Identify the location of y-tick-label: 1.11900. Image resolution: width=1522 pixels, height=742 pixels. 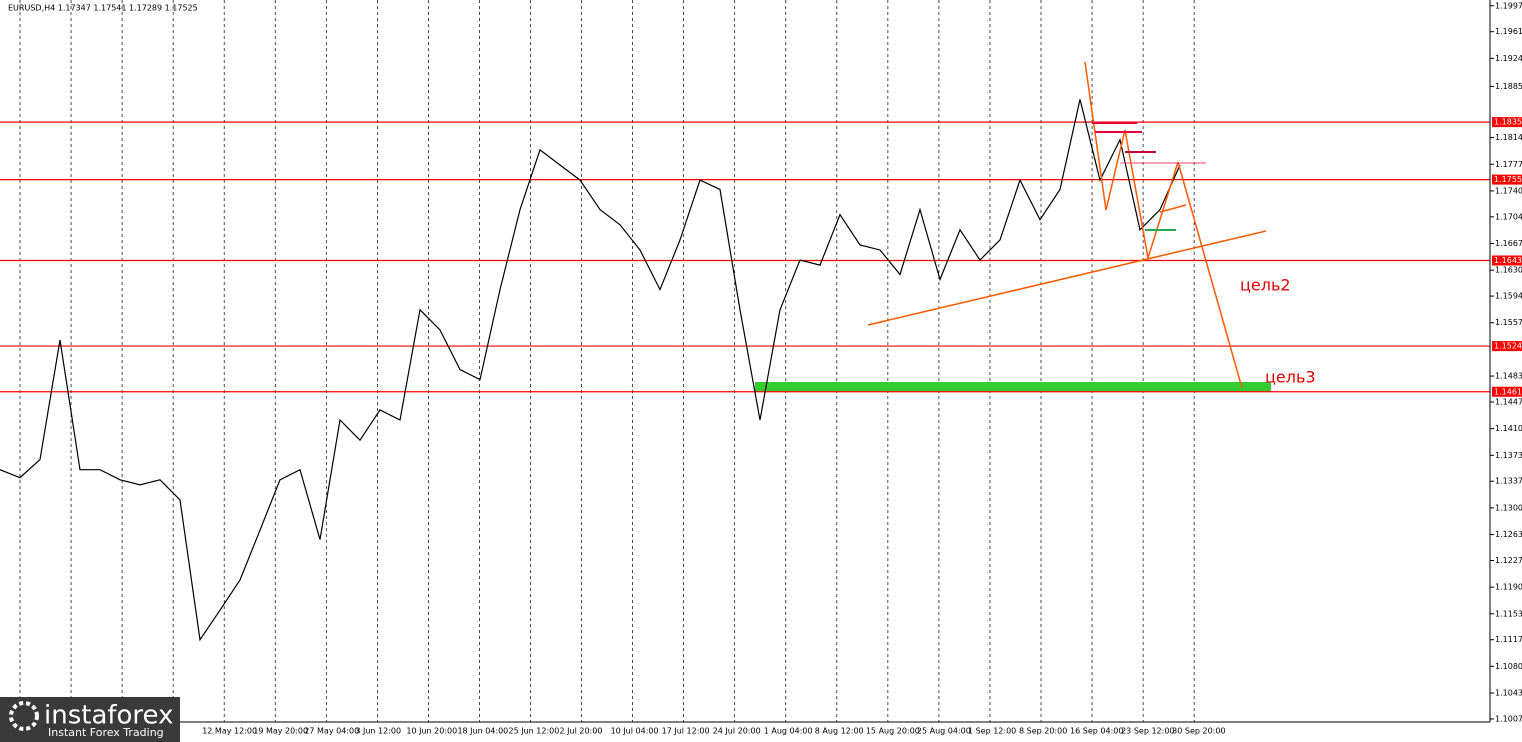
(1508, 587).